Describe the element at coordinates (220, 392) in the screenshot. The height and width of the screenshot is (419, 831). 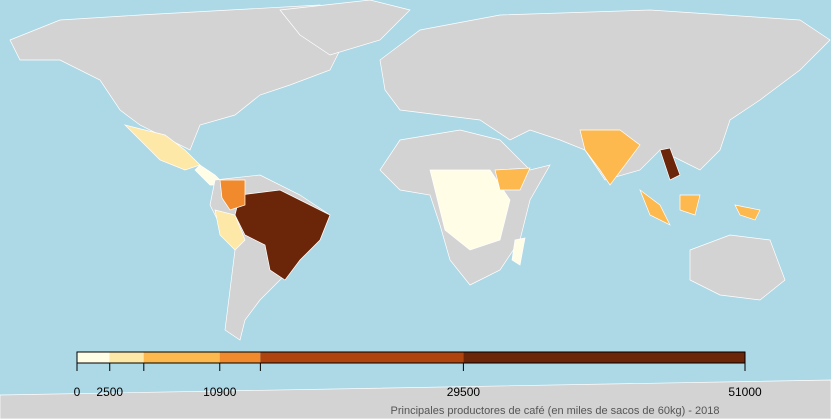
I see `legend-tick-label: 10900` at that location.